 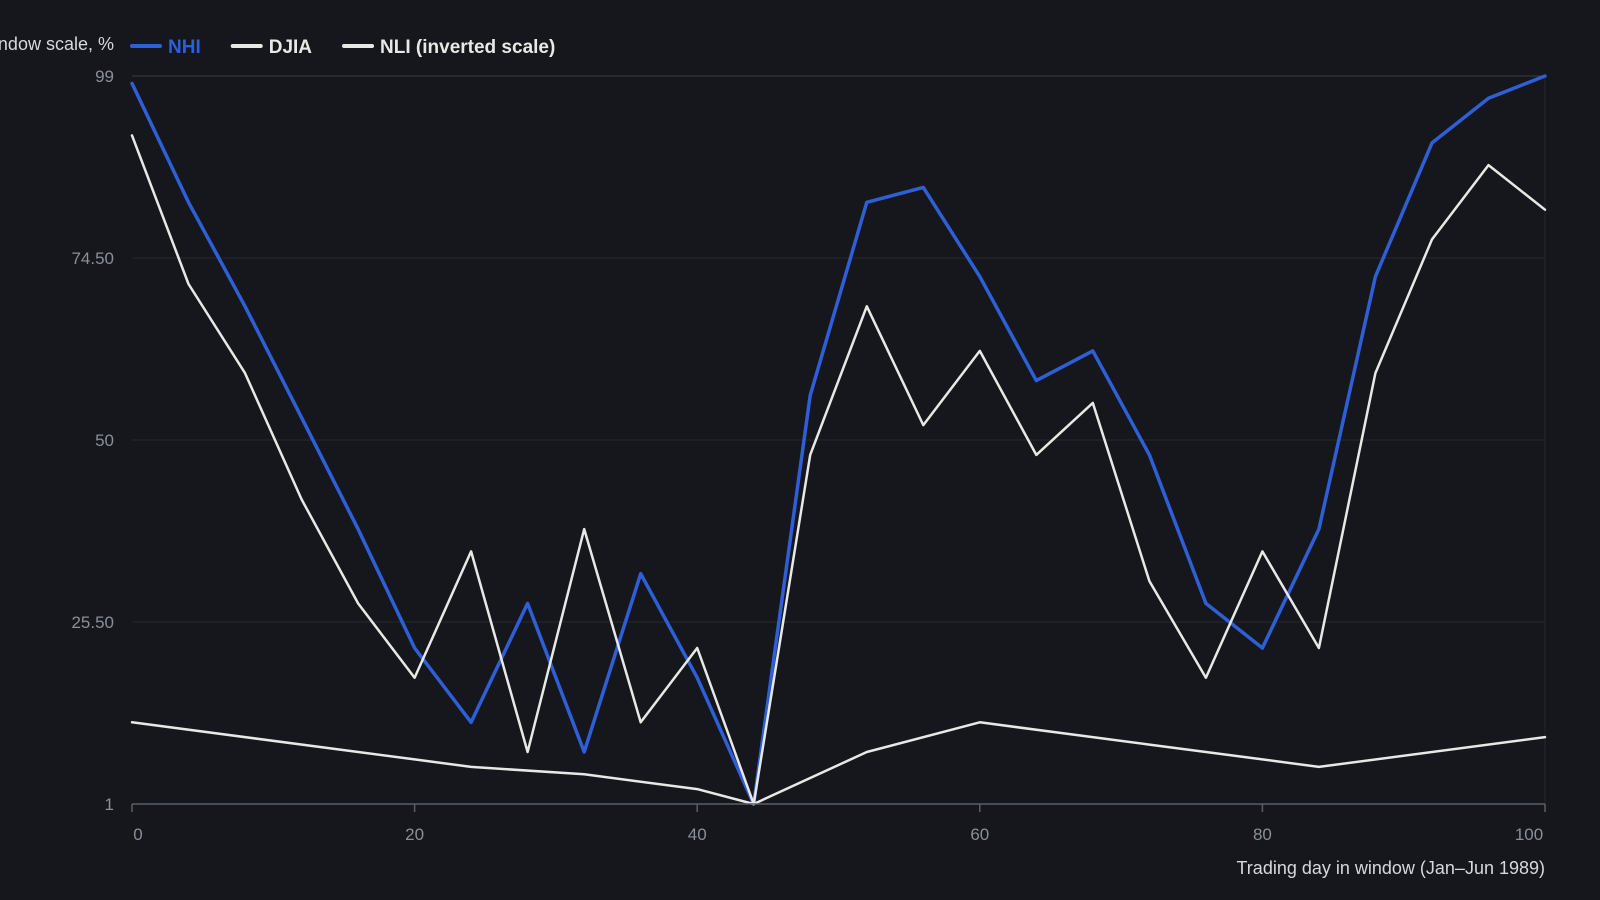 I want to click on y-tick-labels: 1 25.50 50 74.50 99, so click(x=92, y=440).